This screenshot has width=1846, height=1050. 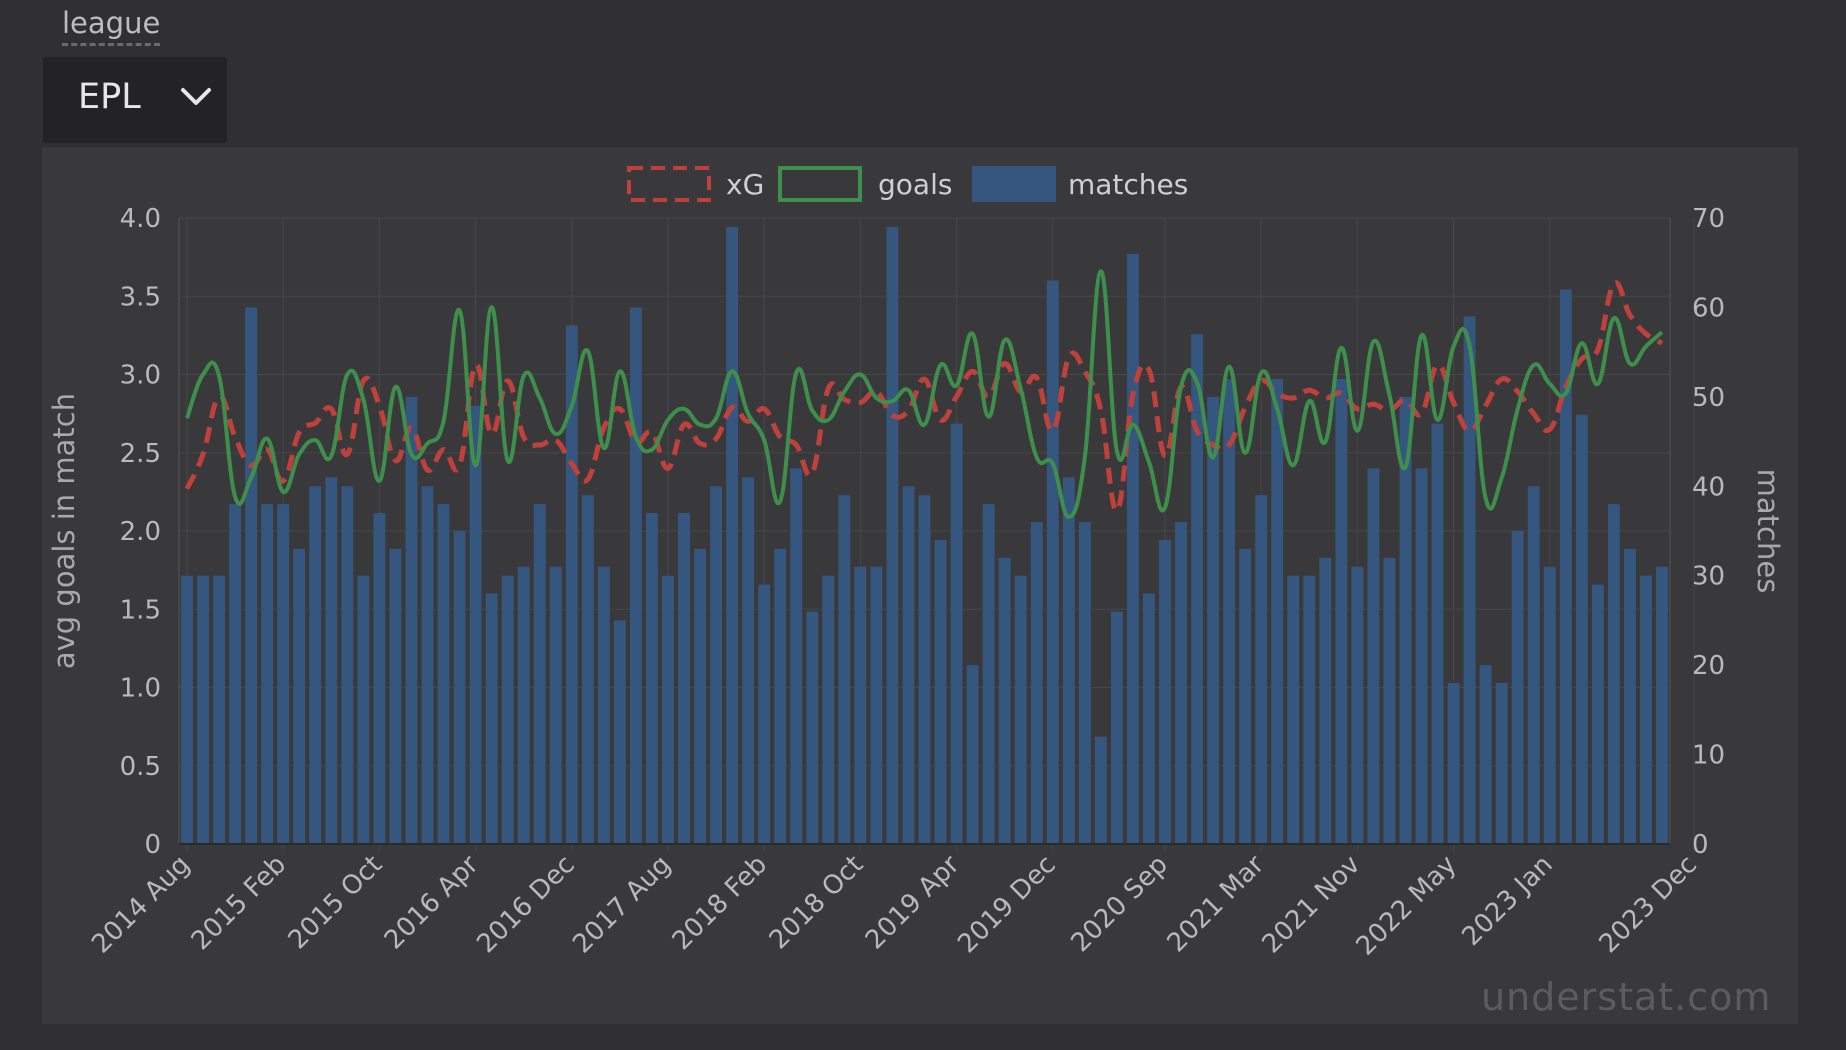 I want to click on y-right-tick-label: 30, so click(x=1708, y=577).